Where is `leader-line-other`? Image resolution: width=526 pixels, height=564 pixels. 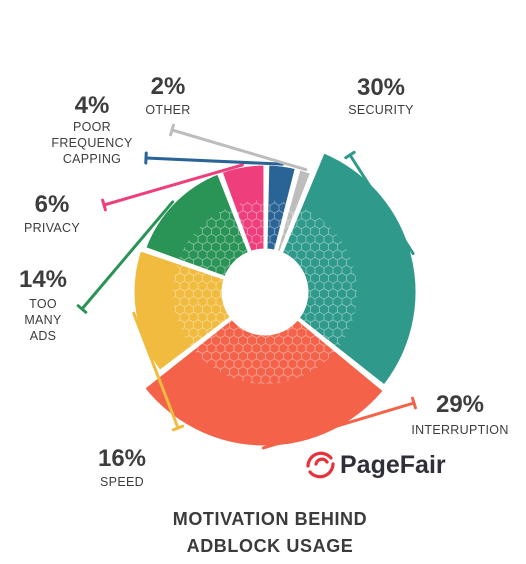 leader-line-other is located at coordinates (239, 150).